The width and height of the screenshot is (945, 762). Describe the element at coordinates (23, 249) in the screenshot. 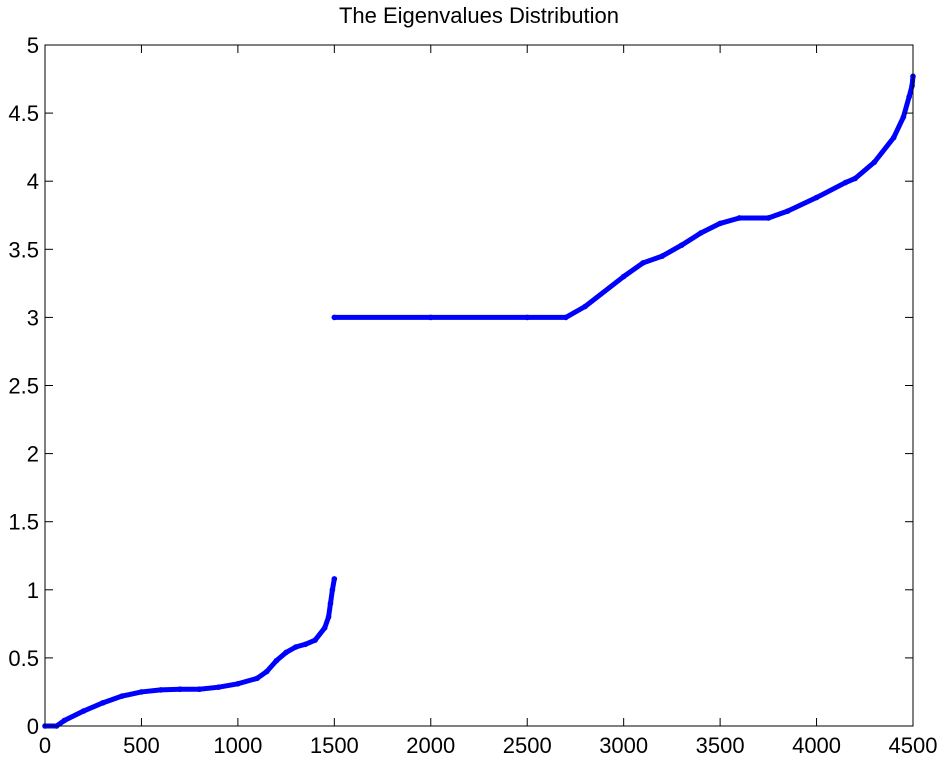

I see `y-tick-label: 3.5` at that location.